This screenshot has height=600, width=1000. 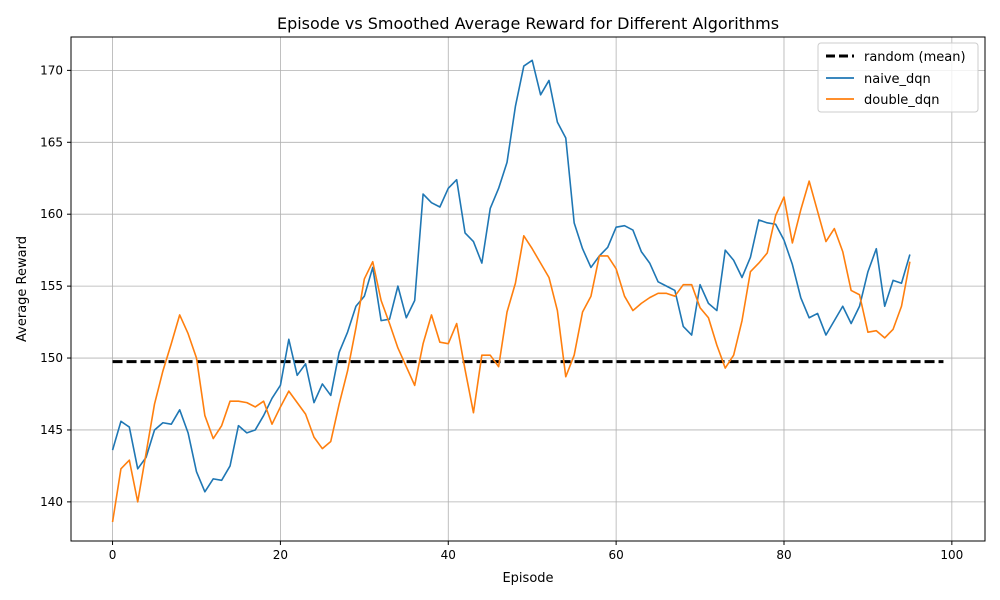 I want to click on x-tick-label: 20, so click(x=280, y=555).